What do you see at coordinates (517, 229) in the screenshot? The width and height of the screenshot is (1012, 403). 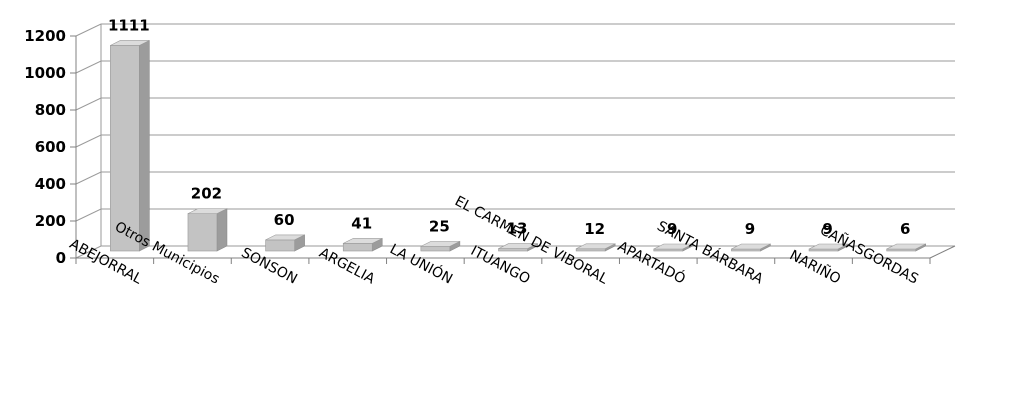 I see `data-label: 13` at bounding box center [517, 229].